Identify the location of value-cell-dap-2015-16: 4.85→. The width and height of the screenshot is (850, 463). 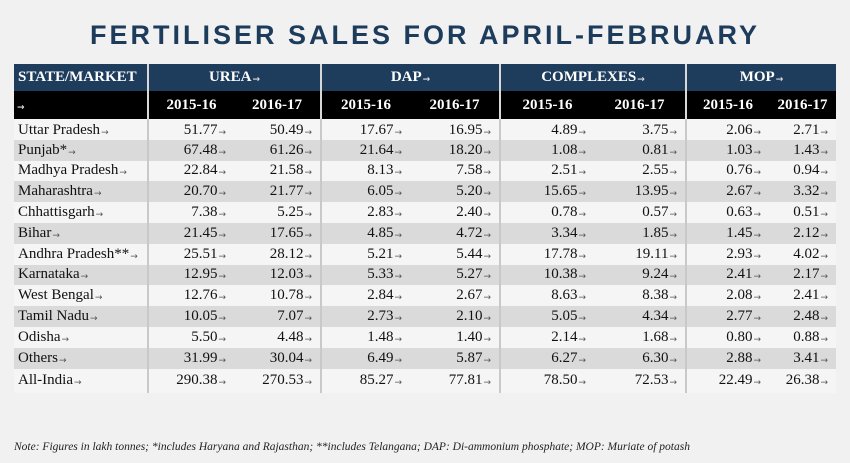
(365, 233).